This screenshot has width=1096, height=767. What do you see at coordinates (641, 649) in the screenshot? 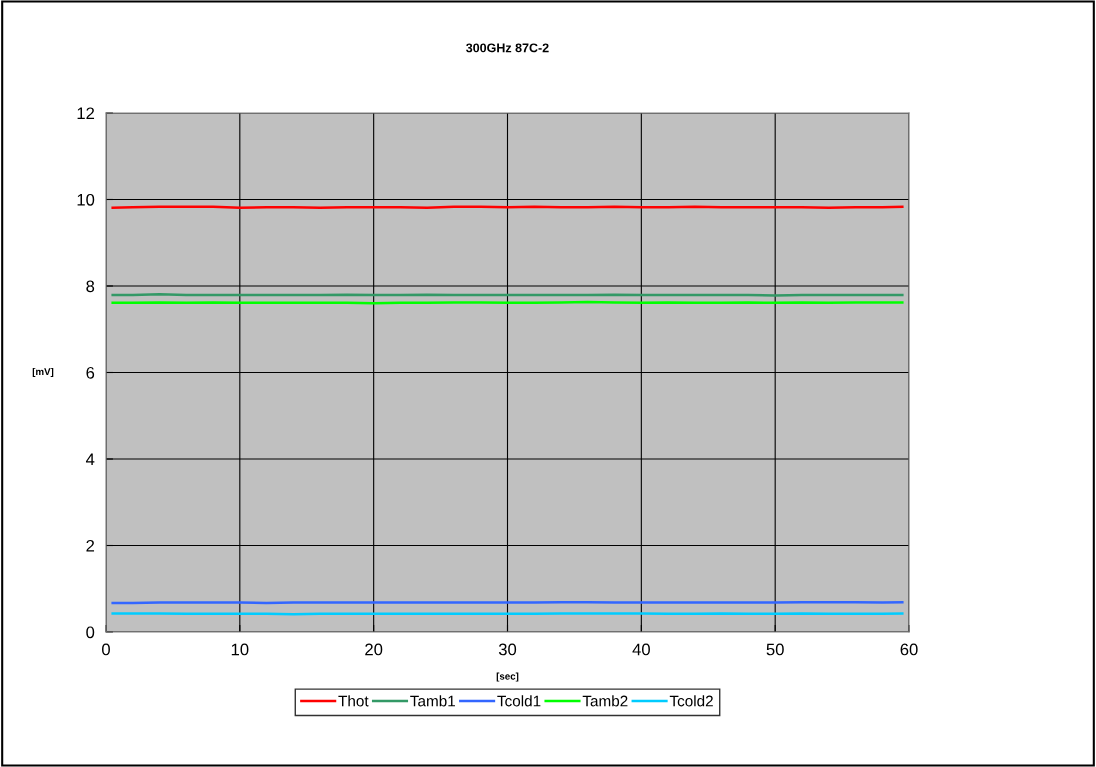
I see `x-tick-label: 40` at bounding box center [641, 649].